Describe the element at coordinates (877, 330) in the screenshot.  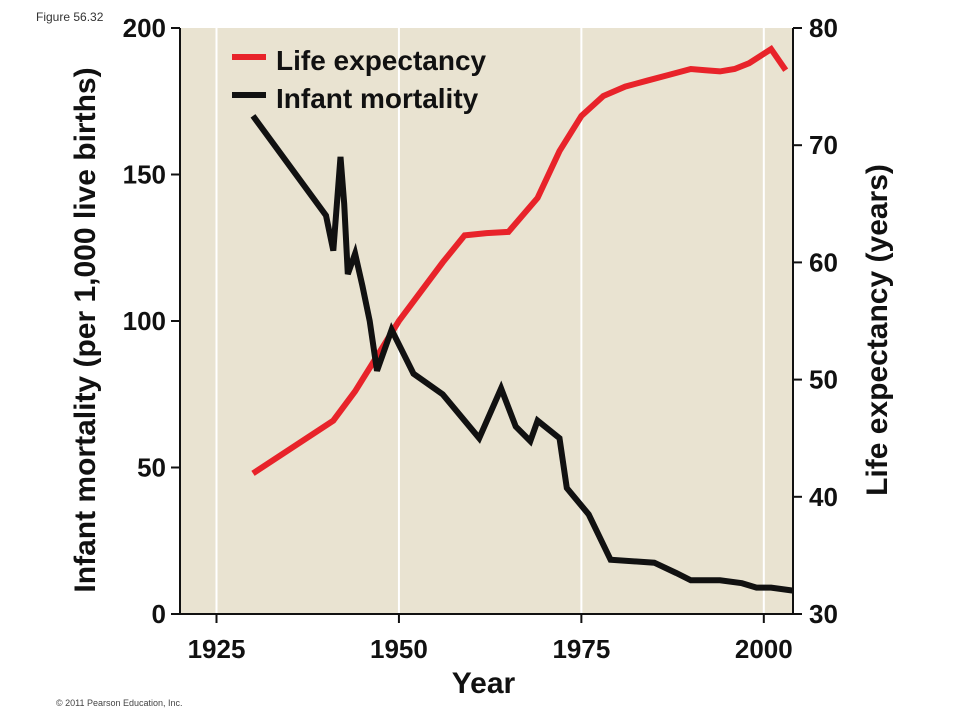
I see `y-axis-right-title: Life expectancy (years)` at that location.